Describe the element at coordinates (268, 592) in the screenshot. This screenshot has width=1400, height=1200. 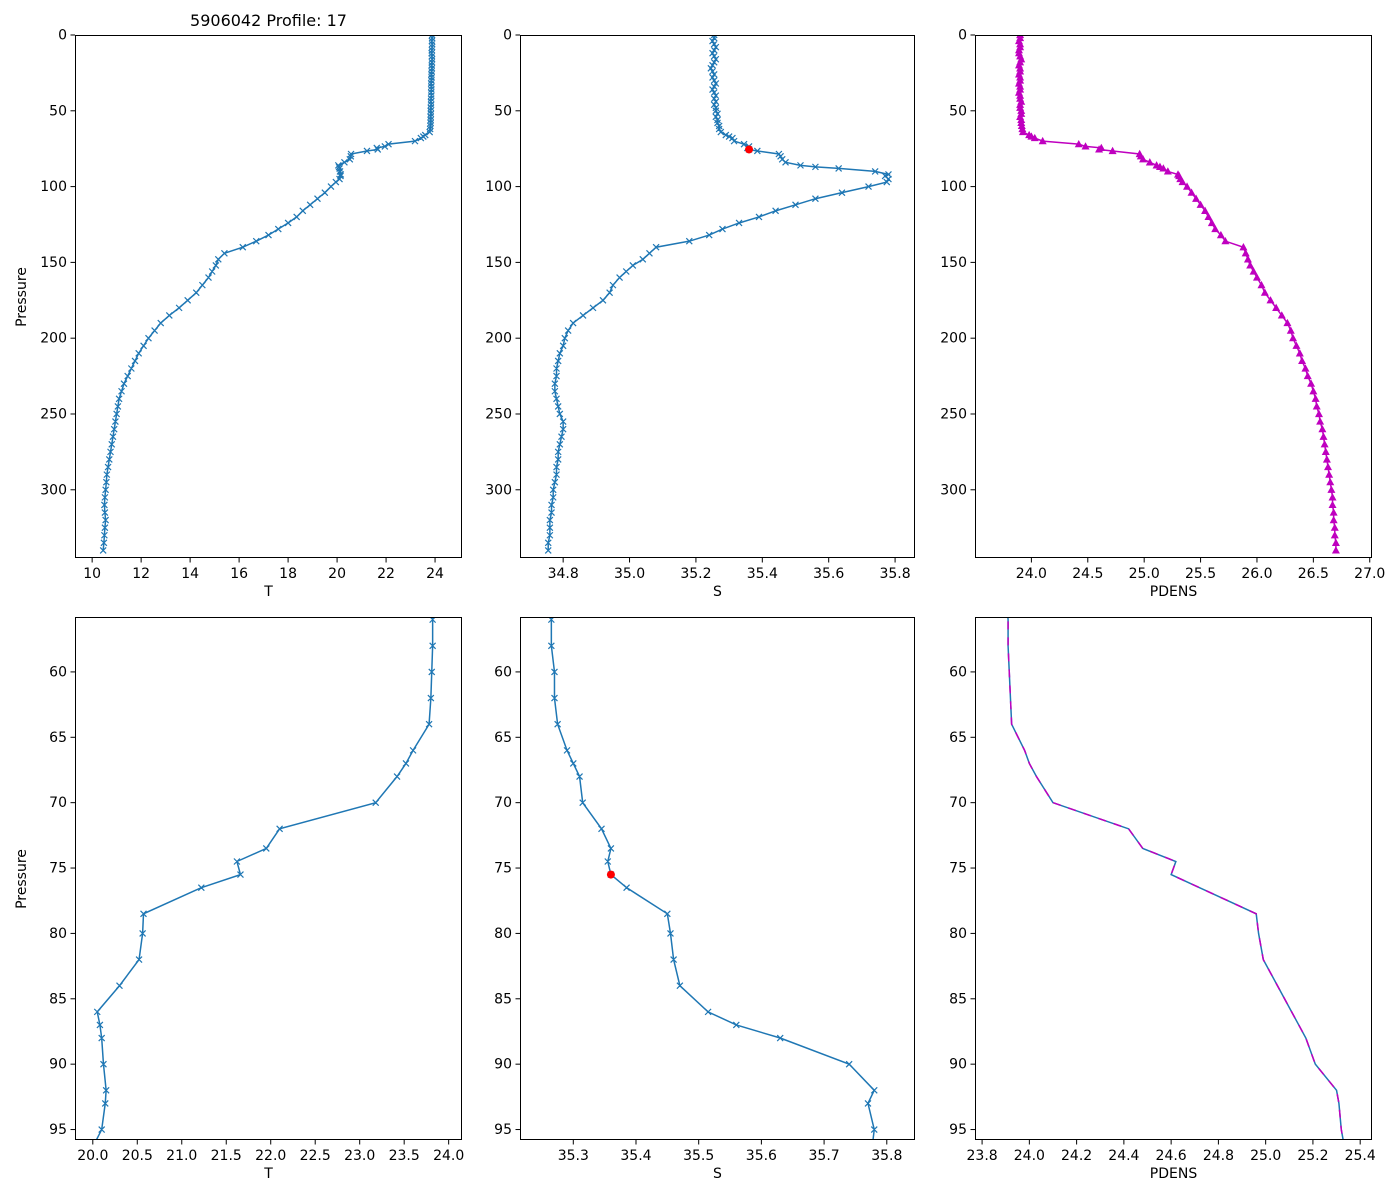
I see `xlabel-t-full: T` at that location.